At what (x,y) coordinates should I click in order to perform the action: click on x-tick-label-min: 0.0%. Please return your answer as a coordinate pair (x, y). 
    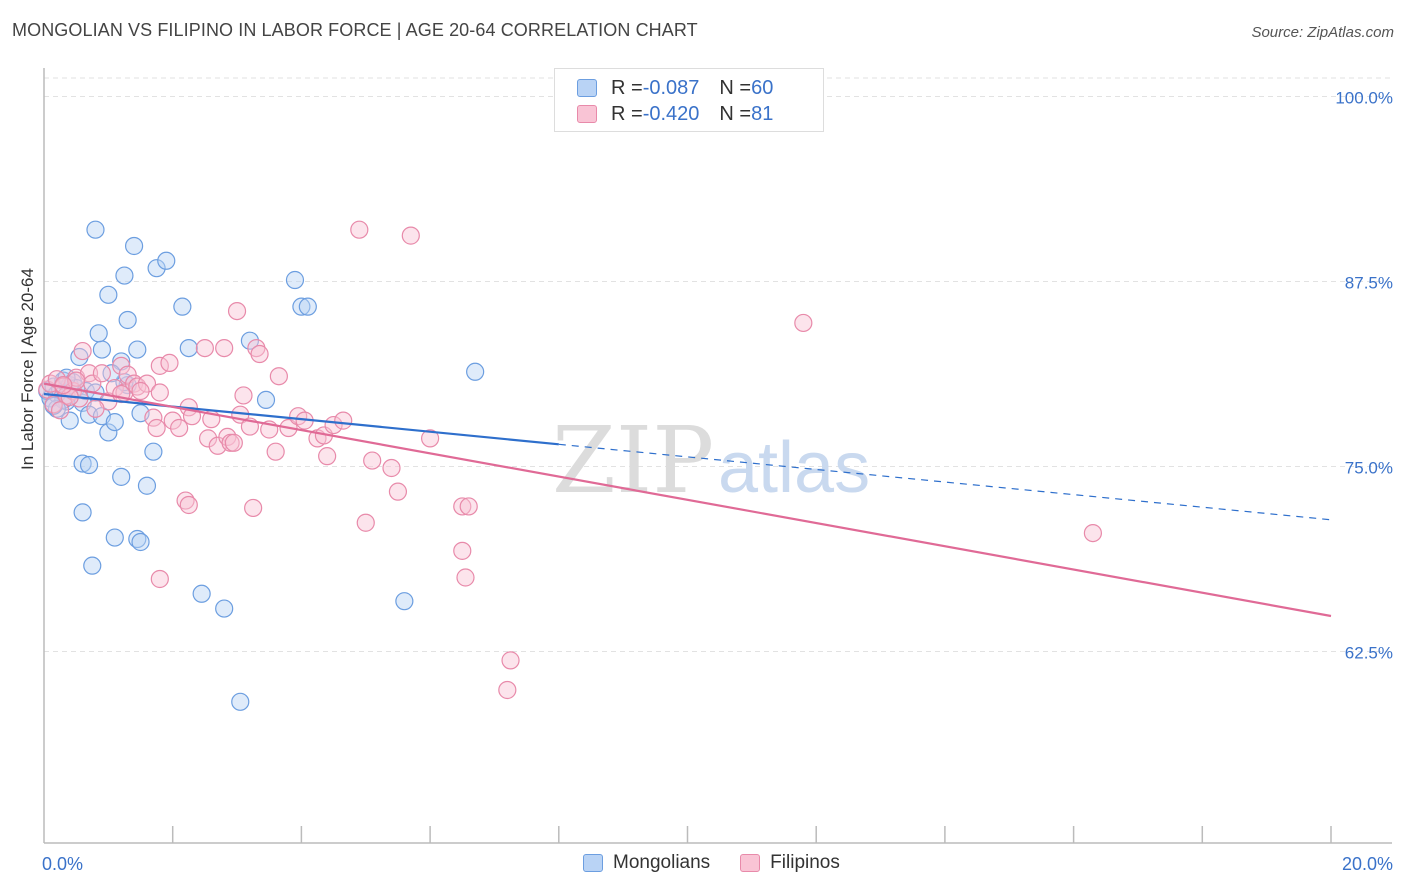
    Looking at the image, I should click on (62, 864).